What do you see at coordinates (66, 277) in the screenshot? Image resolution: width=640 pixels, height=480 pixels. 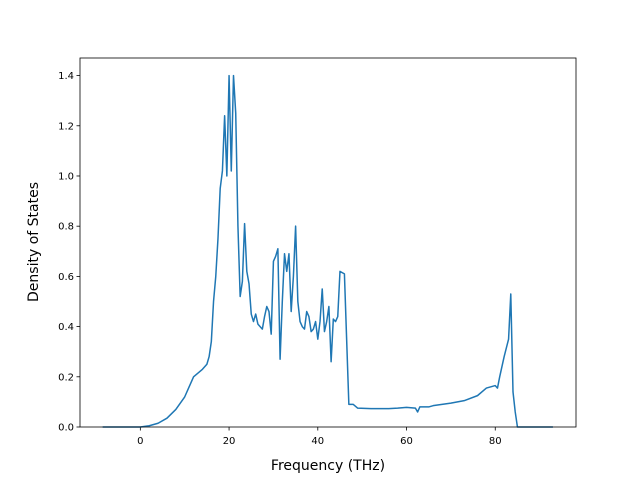 I see `y-tick-label: 0.6` at bounding box center [66, 277].